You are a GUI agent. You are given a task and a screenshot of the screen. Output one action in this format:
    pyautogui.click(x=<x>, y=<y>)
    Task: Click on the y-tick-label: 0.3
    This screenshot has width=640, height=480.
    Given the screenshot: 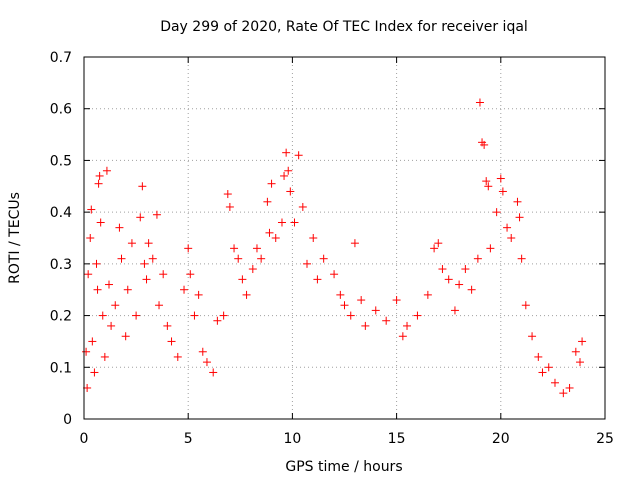 What is the action you would take?
    pyautogui.click(x=61, y=265)
    